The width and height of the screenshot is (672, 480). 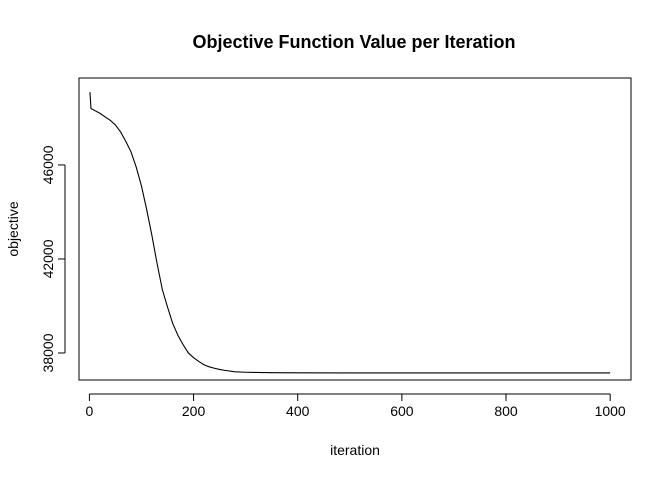 I want to click on x-axis-label: iteration, so click(x=355, y=450).